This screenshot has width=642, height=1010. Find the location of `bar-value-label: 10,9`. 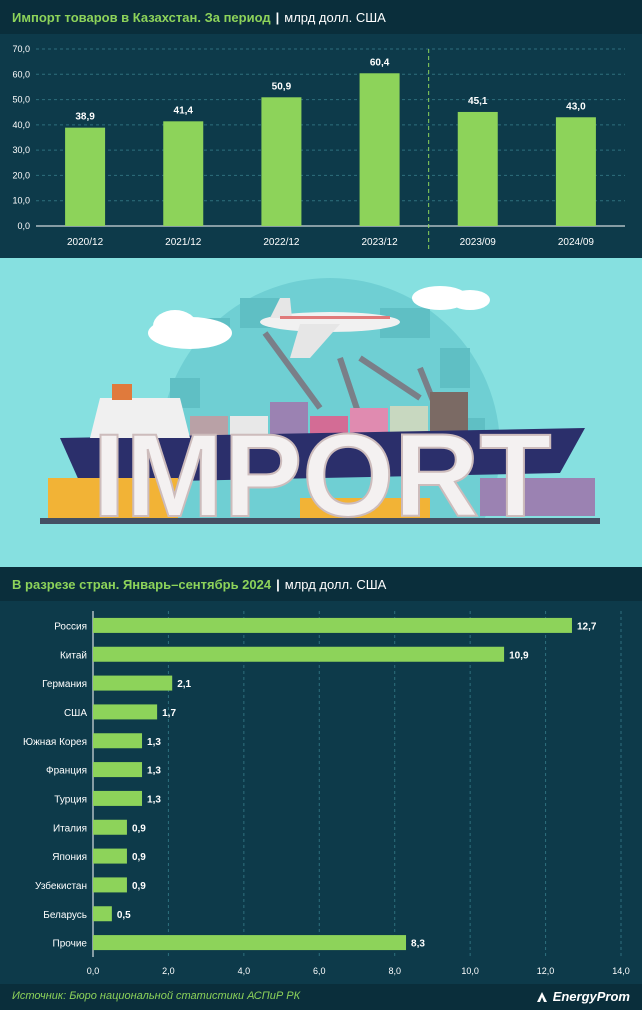

bar-value-label: 10,9 is located at coordinates (519, 655).